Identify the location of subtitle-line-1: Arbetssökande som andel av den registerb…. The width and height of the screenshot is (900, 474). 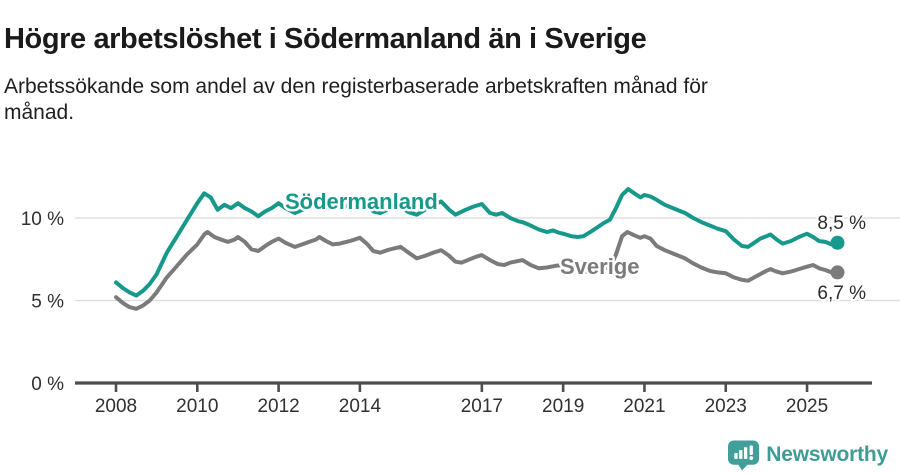
(356, 86).